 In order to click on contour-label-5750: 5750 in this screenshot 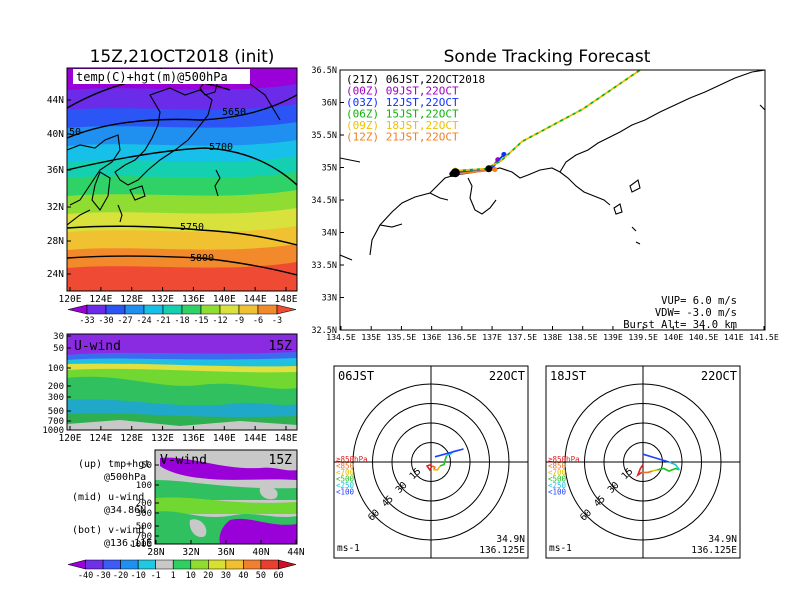, I will do `click(192, 227)`.